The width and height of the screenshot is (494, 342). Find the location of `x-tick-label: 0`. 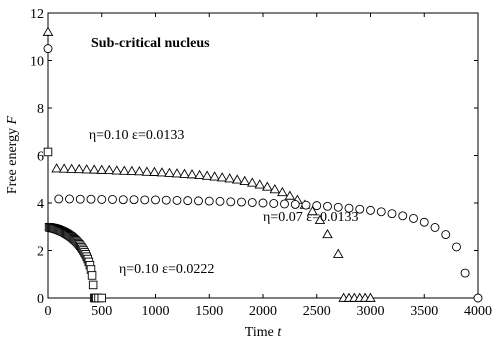

x-tick-label: 0 is located at coordinates (48, 311).